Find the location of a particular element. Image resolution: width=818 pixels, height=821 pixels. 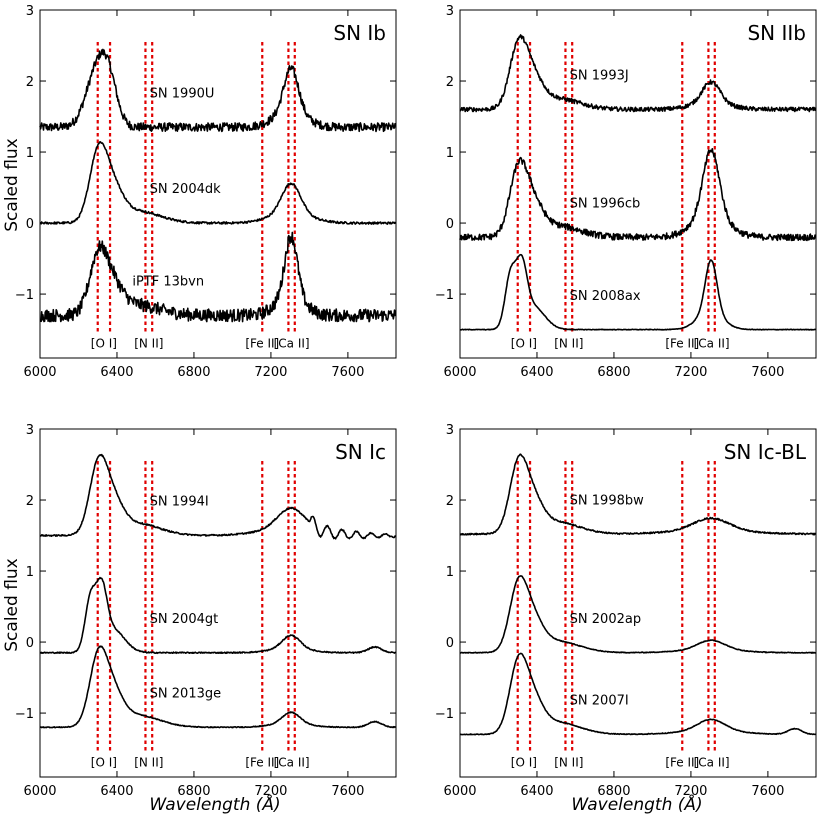

series-name: SN 1998bw is located at coordinates (607, 500).